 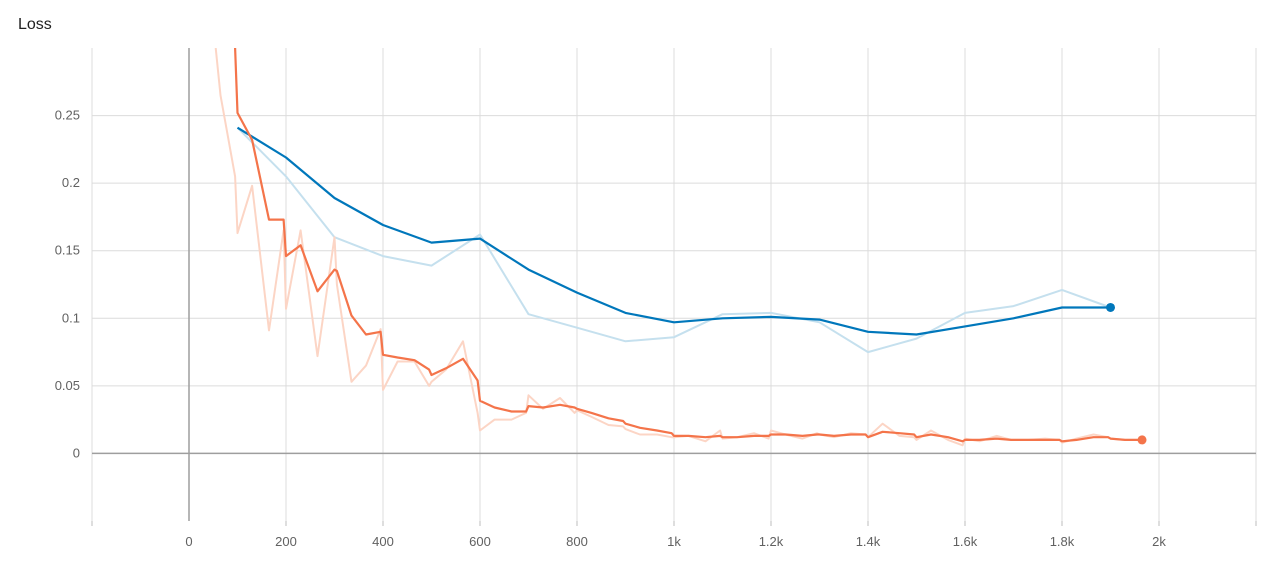 What do you see at coordinates (35, 24) in the screenshot?
I see `chart-title: Loss` at bounding box center [35, 24].